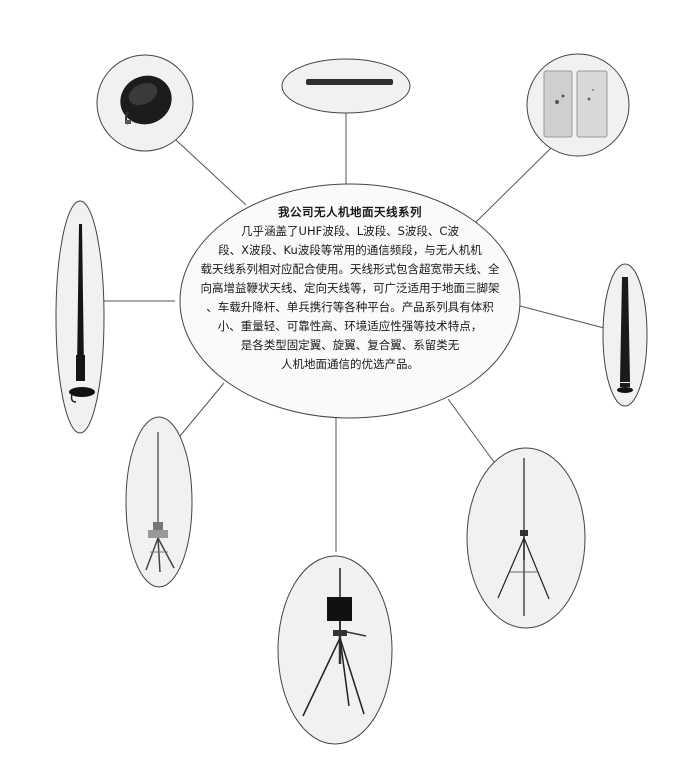 This screenshot has height=780, width=700. Describe the element at coordinates (349, 82) in the screenshot. I see `bar-antenna-icon` at that location.